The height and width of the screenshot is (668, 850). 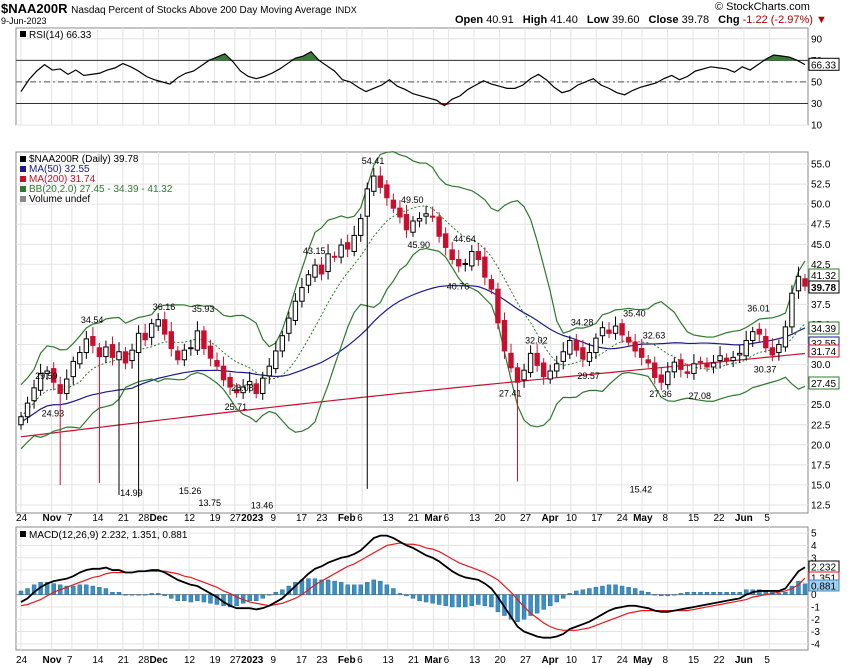 I want to click on x-axis-label: 10, so click(x=572, y=518).